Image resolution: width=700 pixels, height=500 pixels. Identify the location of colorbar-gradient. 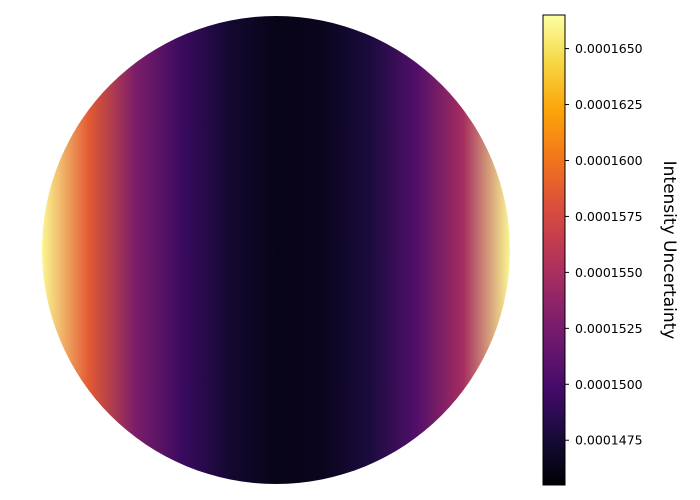
(554, 250).